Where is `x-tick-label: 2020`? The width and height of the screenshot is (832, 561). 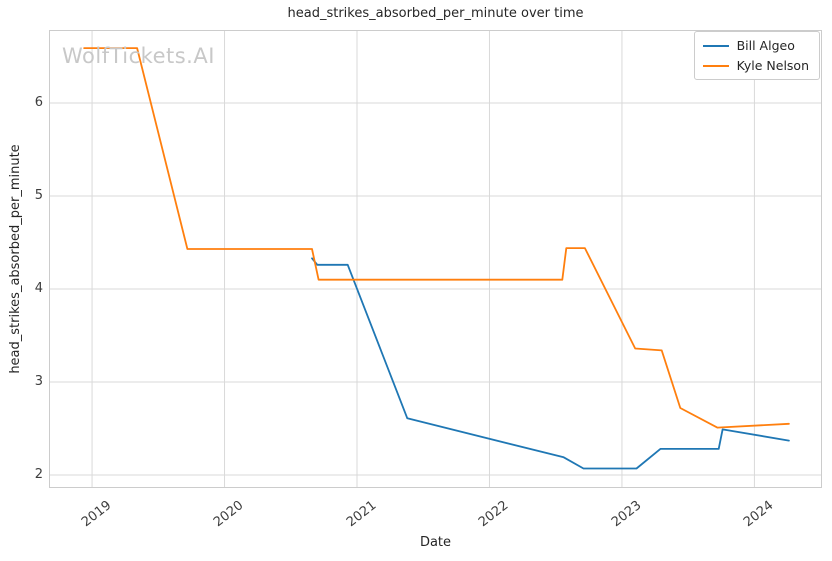
x-tick-label: 2020 is located at coordinates (229, 514).